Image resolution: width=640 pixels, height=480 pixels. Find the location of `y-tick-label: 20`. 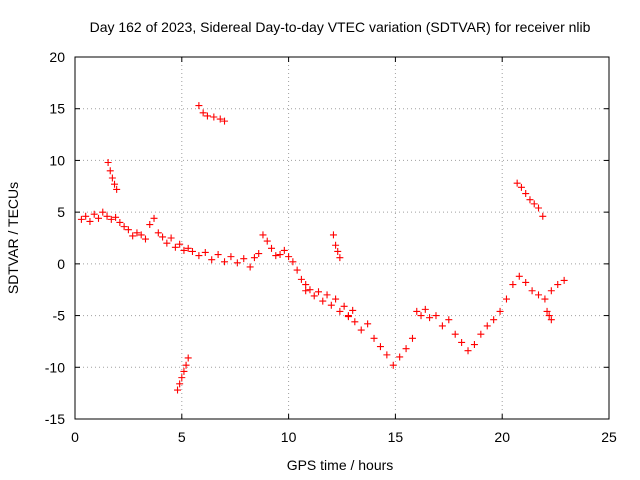

y-tick-label: 20 is located at coordinates (57, 57).